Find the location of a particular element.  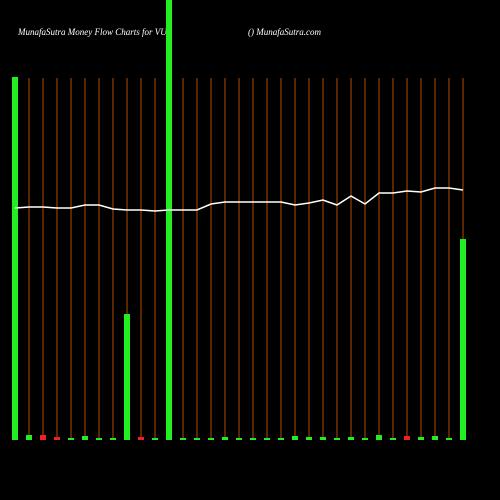

chart-title: MunafaSutra Money Flow Charts for VUS is located at coordinates (94, 32).